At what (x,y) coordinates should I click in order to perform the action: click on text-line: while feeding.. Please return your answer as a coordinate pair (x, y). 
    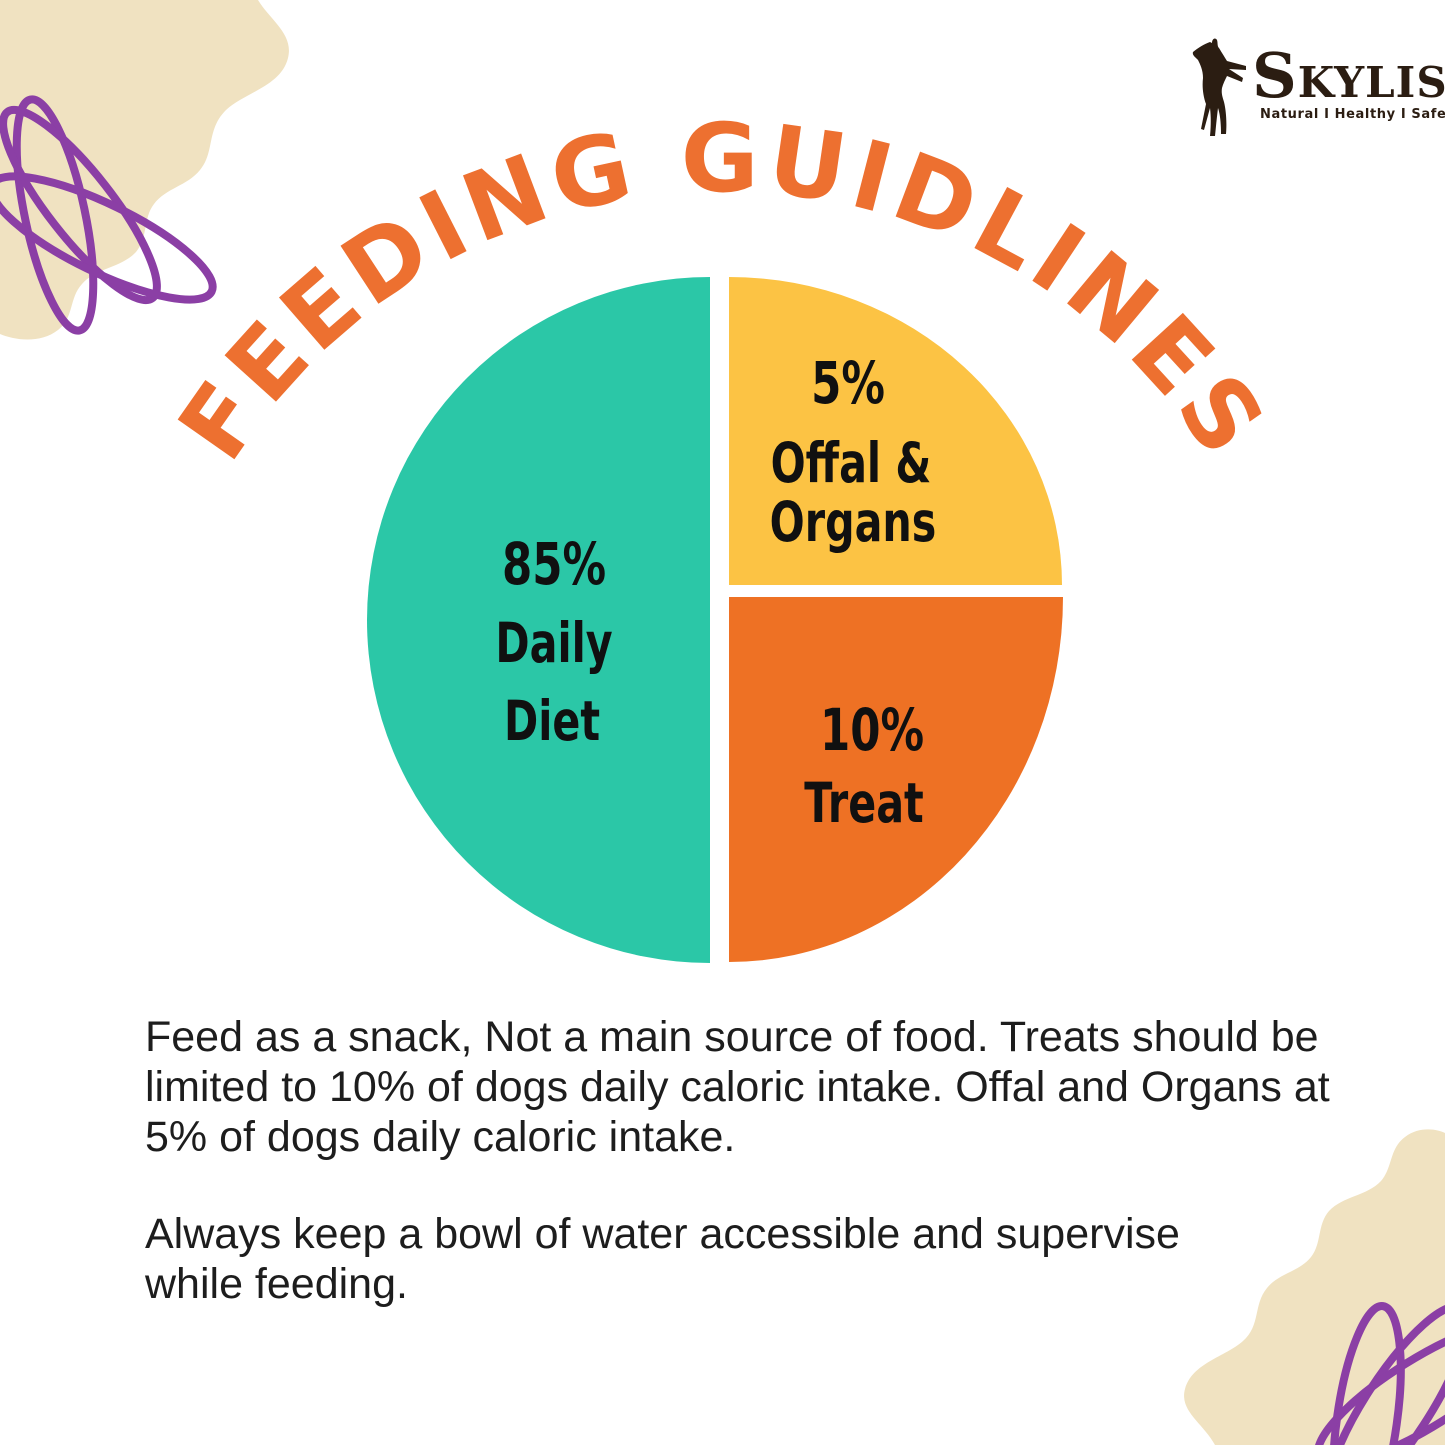
    Looking at the image, I should click on (276, 1284).